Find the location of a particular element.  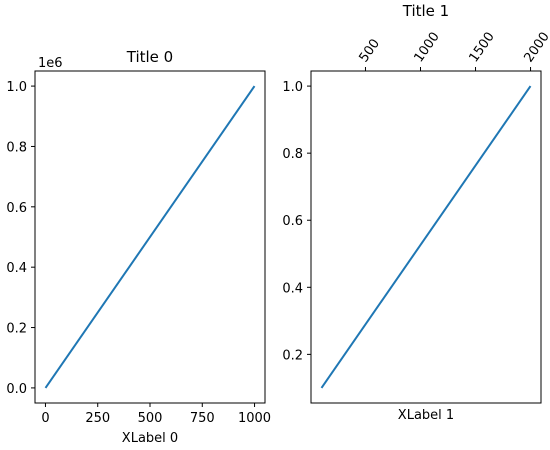

axes-0-y-ticks: 0.0 0.2 0.4 0.6 0.8 1.0 is located at coordinates (20, 238).